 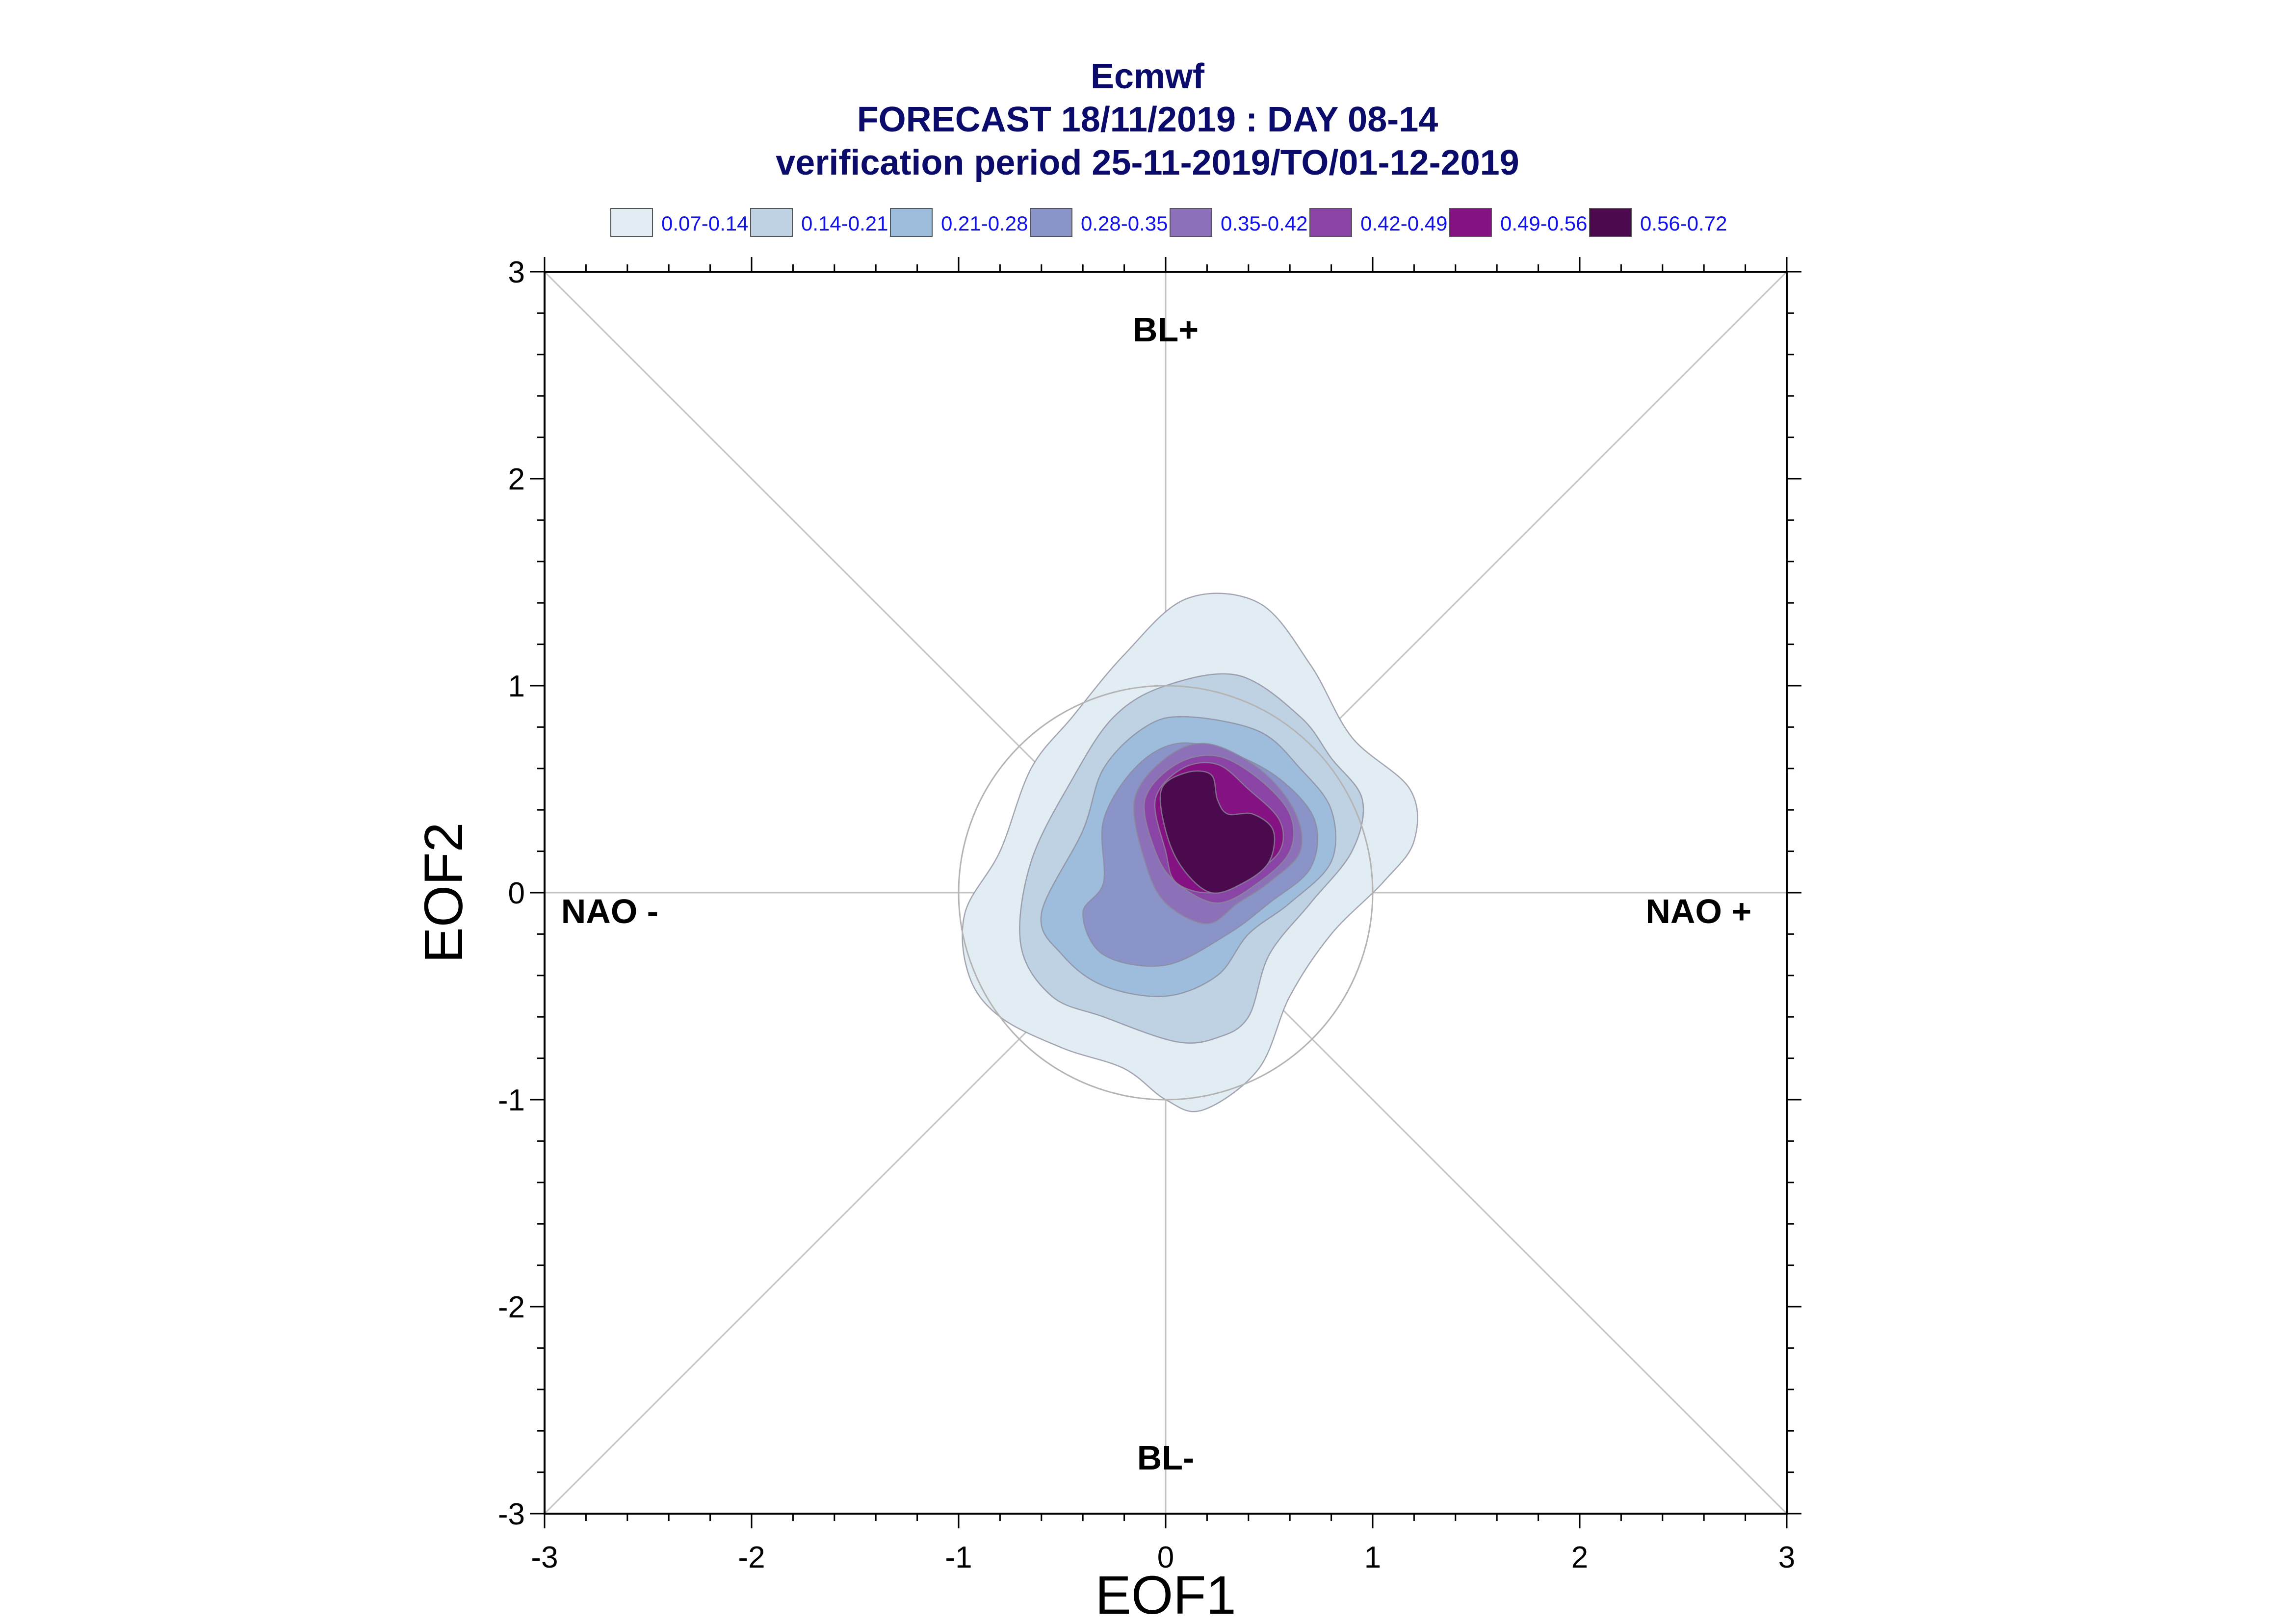 What do you see at coordinates (517, 686) in the screenshot?
I see `y-tick-label: 1` at bounding box center [517, 686].